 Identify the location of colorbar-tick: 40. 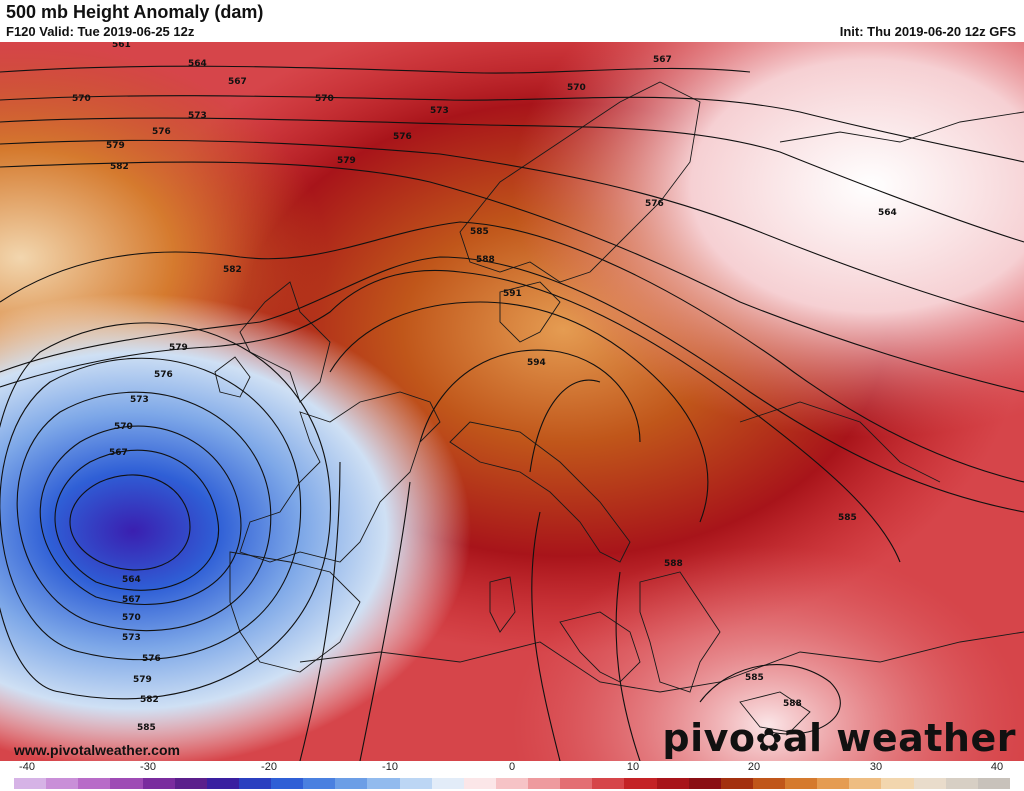
(997, 767).